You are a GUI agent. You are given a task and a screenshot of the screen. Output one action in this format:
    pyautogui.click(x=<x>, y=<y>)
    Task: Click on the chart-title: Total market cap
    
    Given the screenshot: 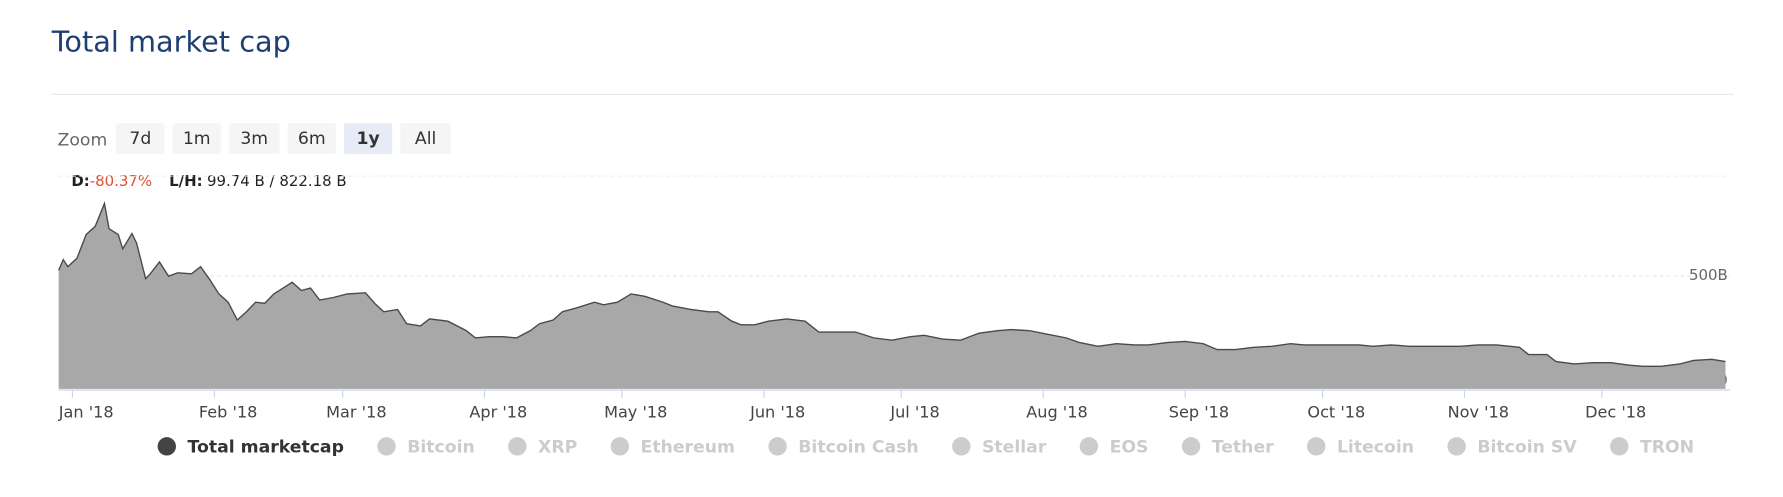 What is the action you would take?
    pyautogui.click(x=171, y=42)
    